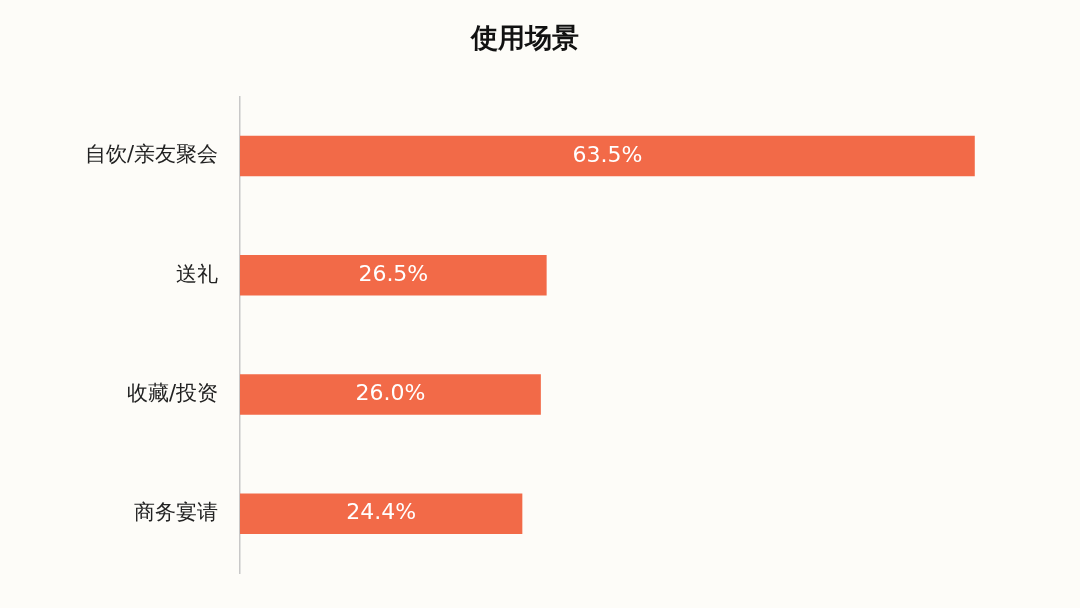  What do you see at coordinates (393, 273) in the screenshot?
I see `data-label: 26.5%` at bounding box center [393, 273].